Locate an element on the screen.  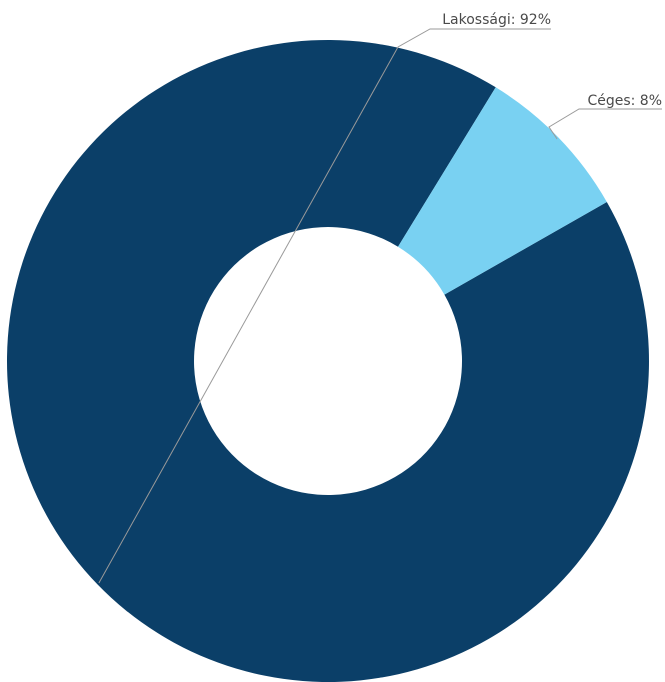
slice-label: Céges: 8% is located at coordinates (624, 101).